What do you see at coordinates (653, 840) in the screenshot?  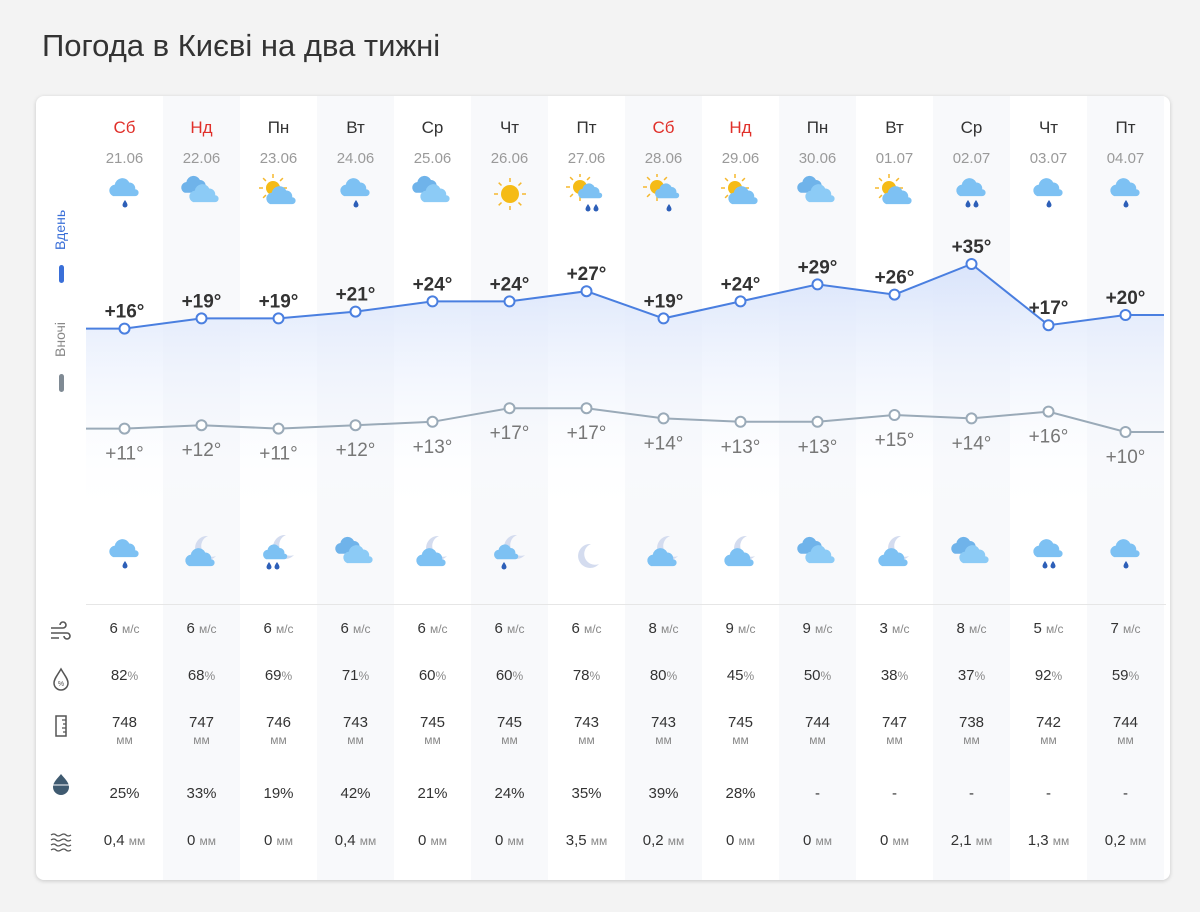 I see `precipitation-value-number: 0,2` at bounding box center [653, 840].